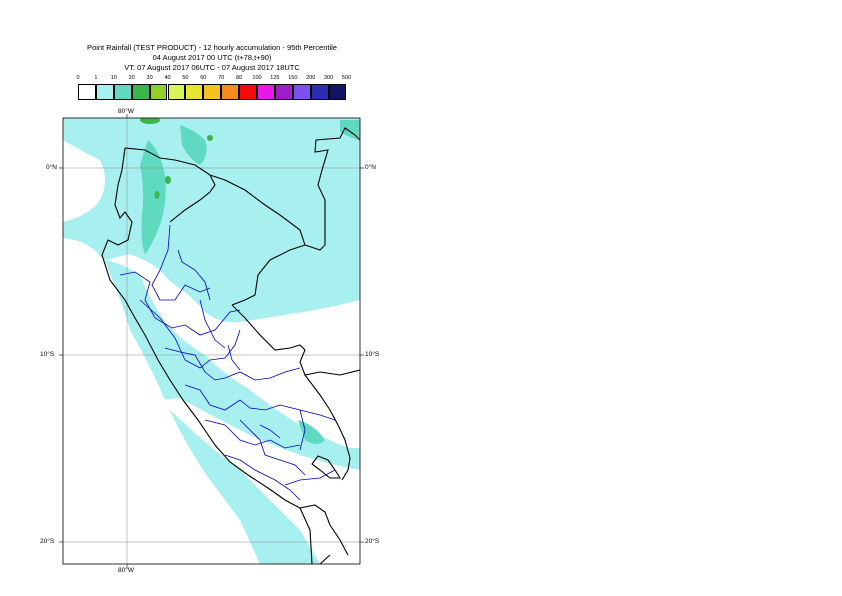 The width and height of the screenshot is (842, 596). Describe the element at coordinates (372, 541) in the screenshot. I see `lat-label-right: 20°S` at that location.